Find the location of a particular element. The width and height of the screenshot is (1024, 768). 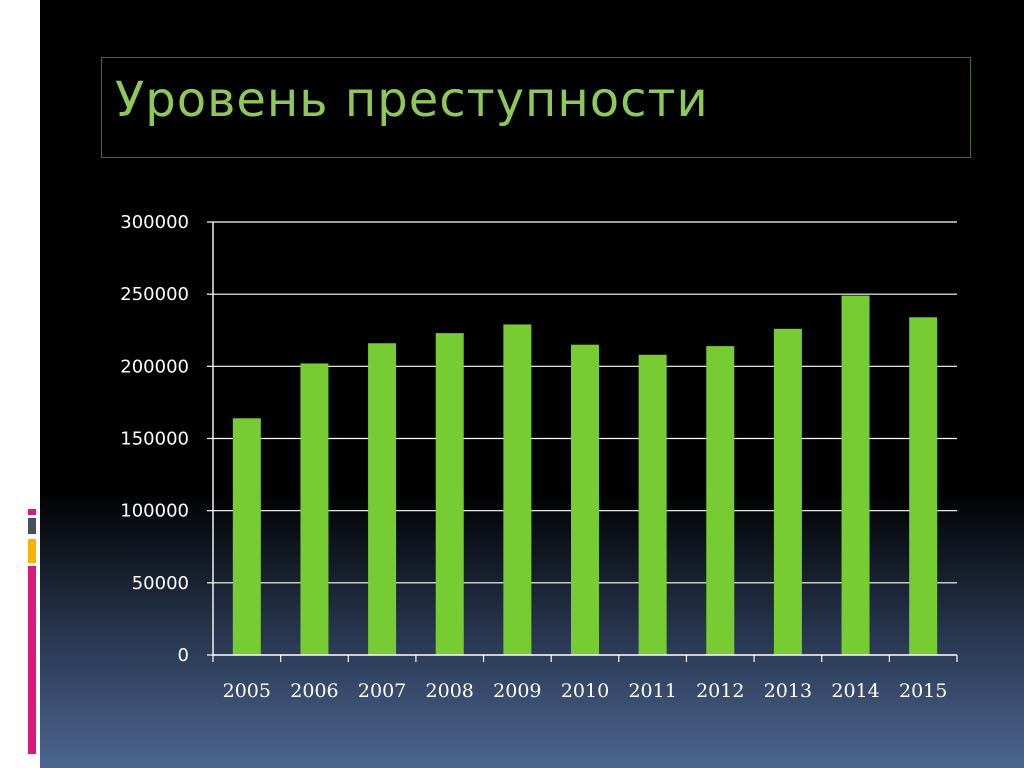

bar-2013 is located at coordinates (787, 491).